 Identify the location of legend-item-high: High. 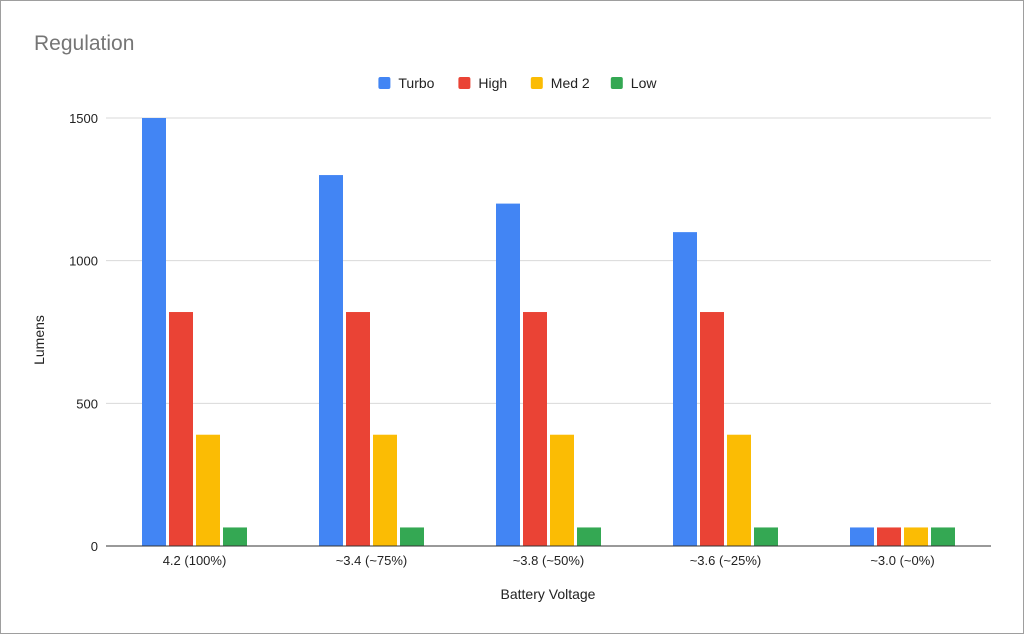
(482, 83).